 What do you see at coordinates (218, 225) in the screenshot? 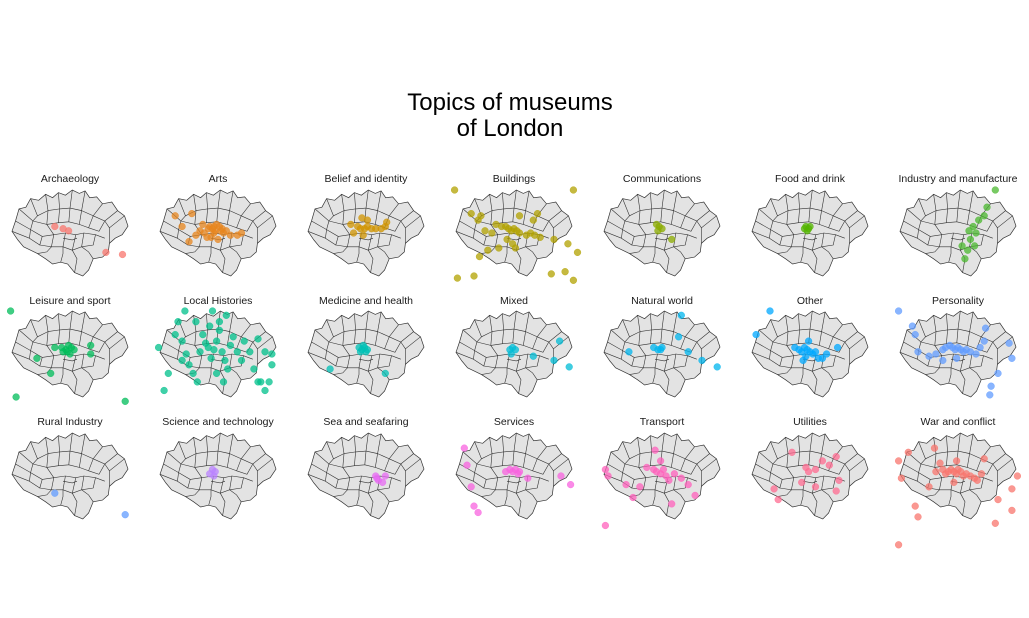
I see `facet-panel: Arts` at bounding box center [218, 225].